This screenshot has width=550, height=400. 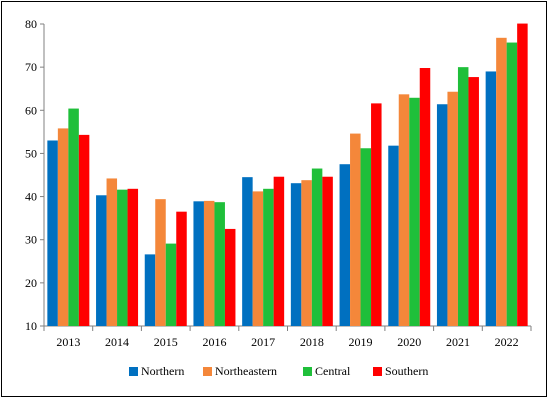 What do you see at coordinates (122, 257) in the screenshot?
I see `bar-central-2014` at bounding box center [122, 257].